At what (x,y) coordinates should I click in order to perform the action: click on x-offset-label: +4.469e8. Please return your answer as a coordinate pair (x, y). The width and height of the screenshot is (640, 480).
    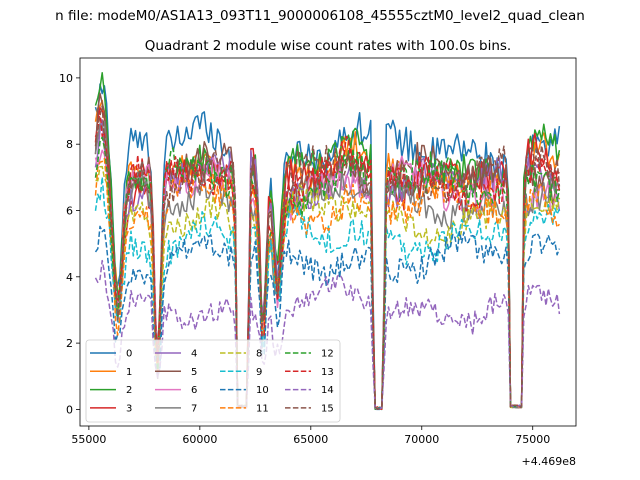
    Looking at the image, I should click on (549, 461).